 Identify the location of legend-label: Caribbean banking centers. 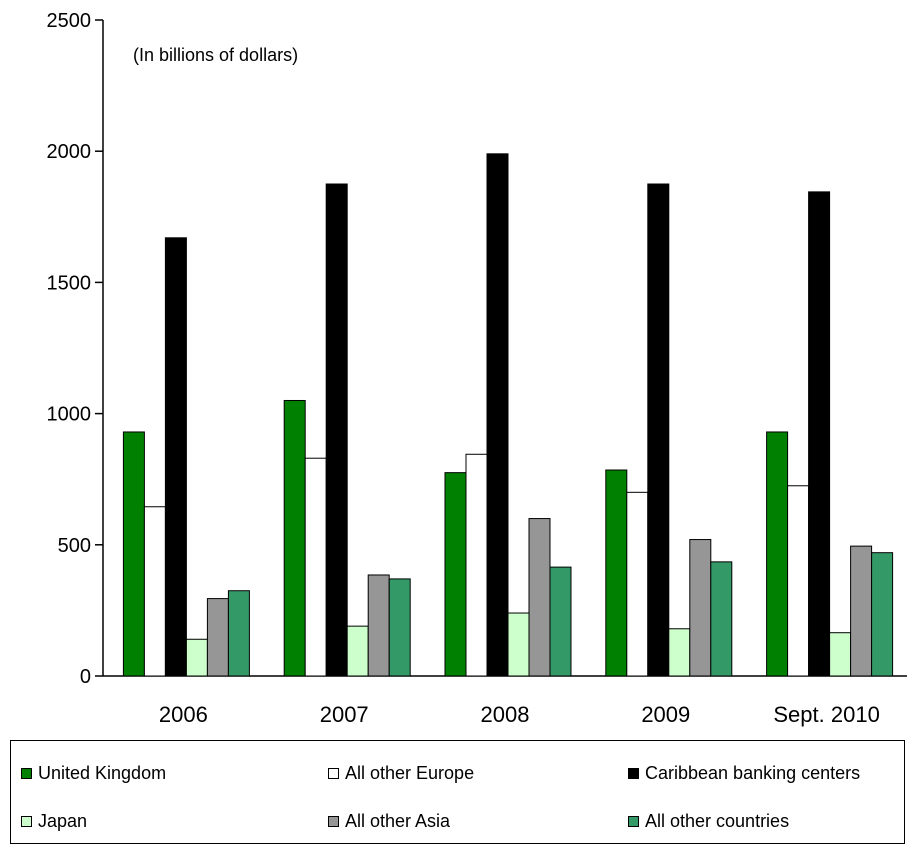
(753, 773).